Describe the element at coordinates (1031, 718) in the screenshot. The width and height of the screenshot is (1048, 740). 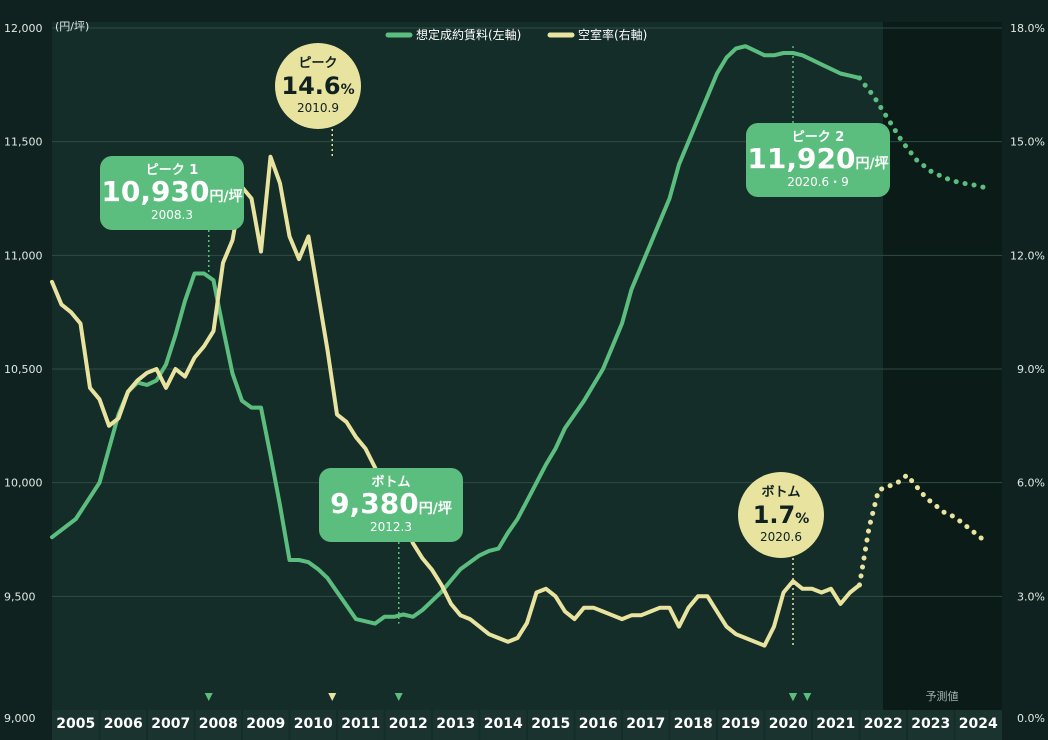
I see `right-tick-label: 0.0%` at that location.